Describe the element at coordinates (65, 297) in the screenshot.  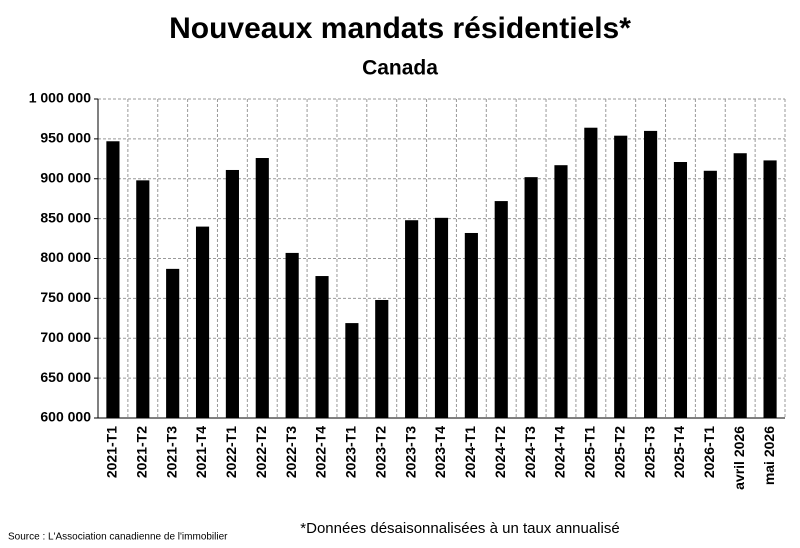
I see `y-tick-label: 750 000` at that location.